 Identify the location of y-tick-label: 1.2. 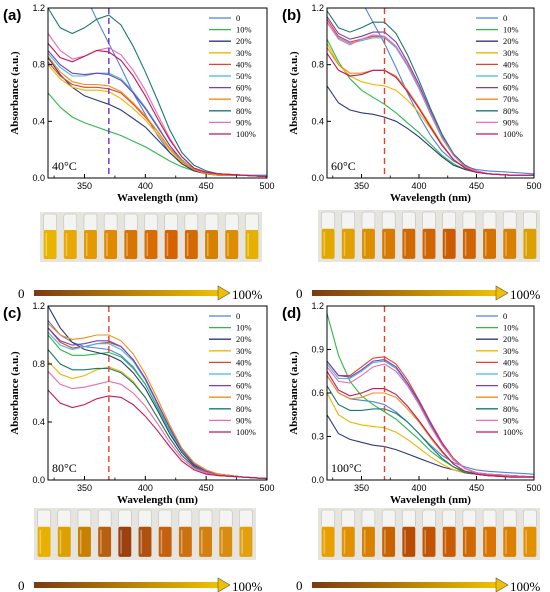
(317, 8).